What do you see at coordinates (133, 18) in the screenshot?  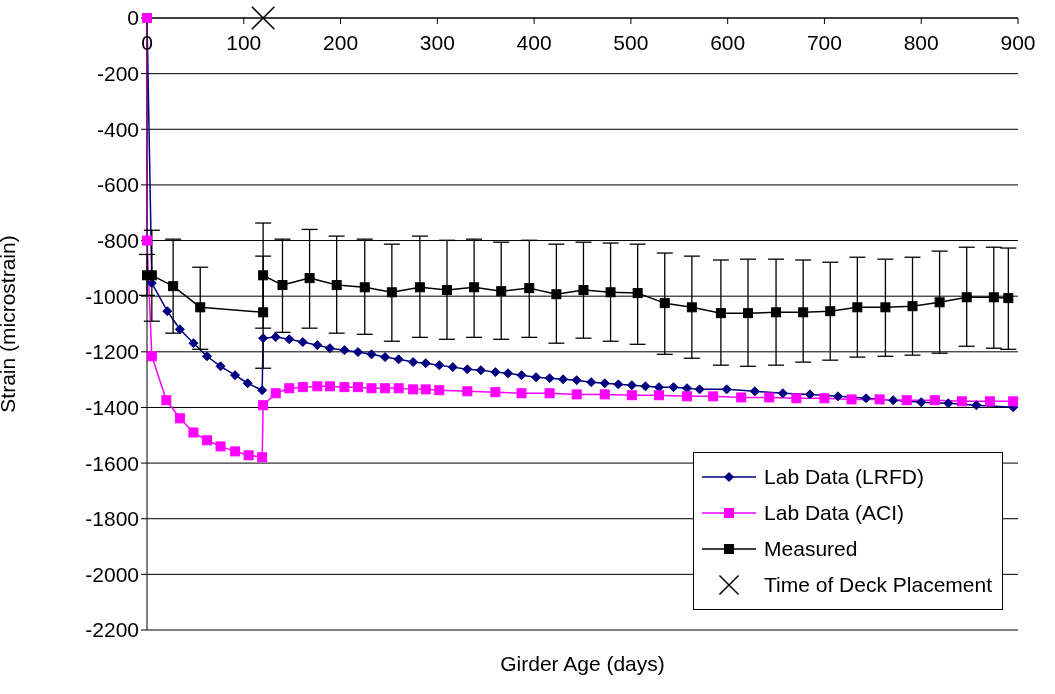 I see `y-tick-label: 0` at bounding box center [133, 18].